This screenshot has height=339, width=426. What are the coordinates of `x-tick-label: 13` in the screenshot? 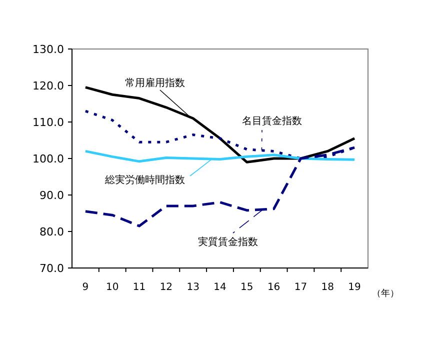 It's located at (193, 287).